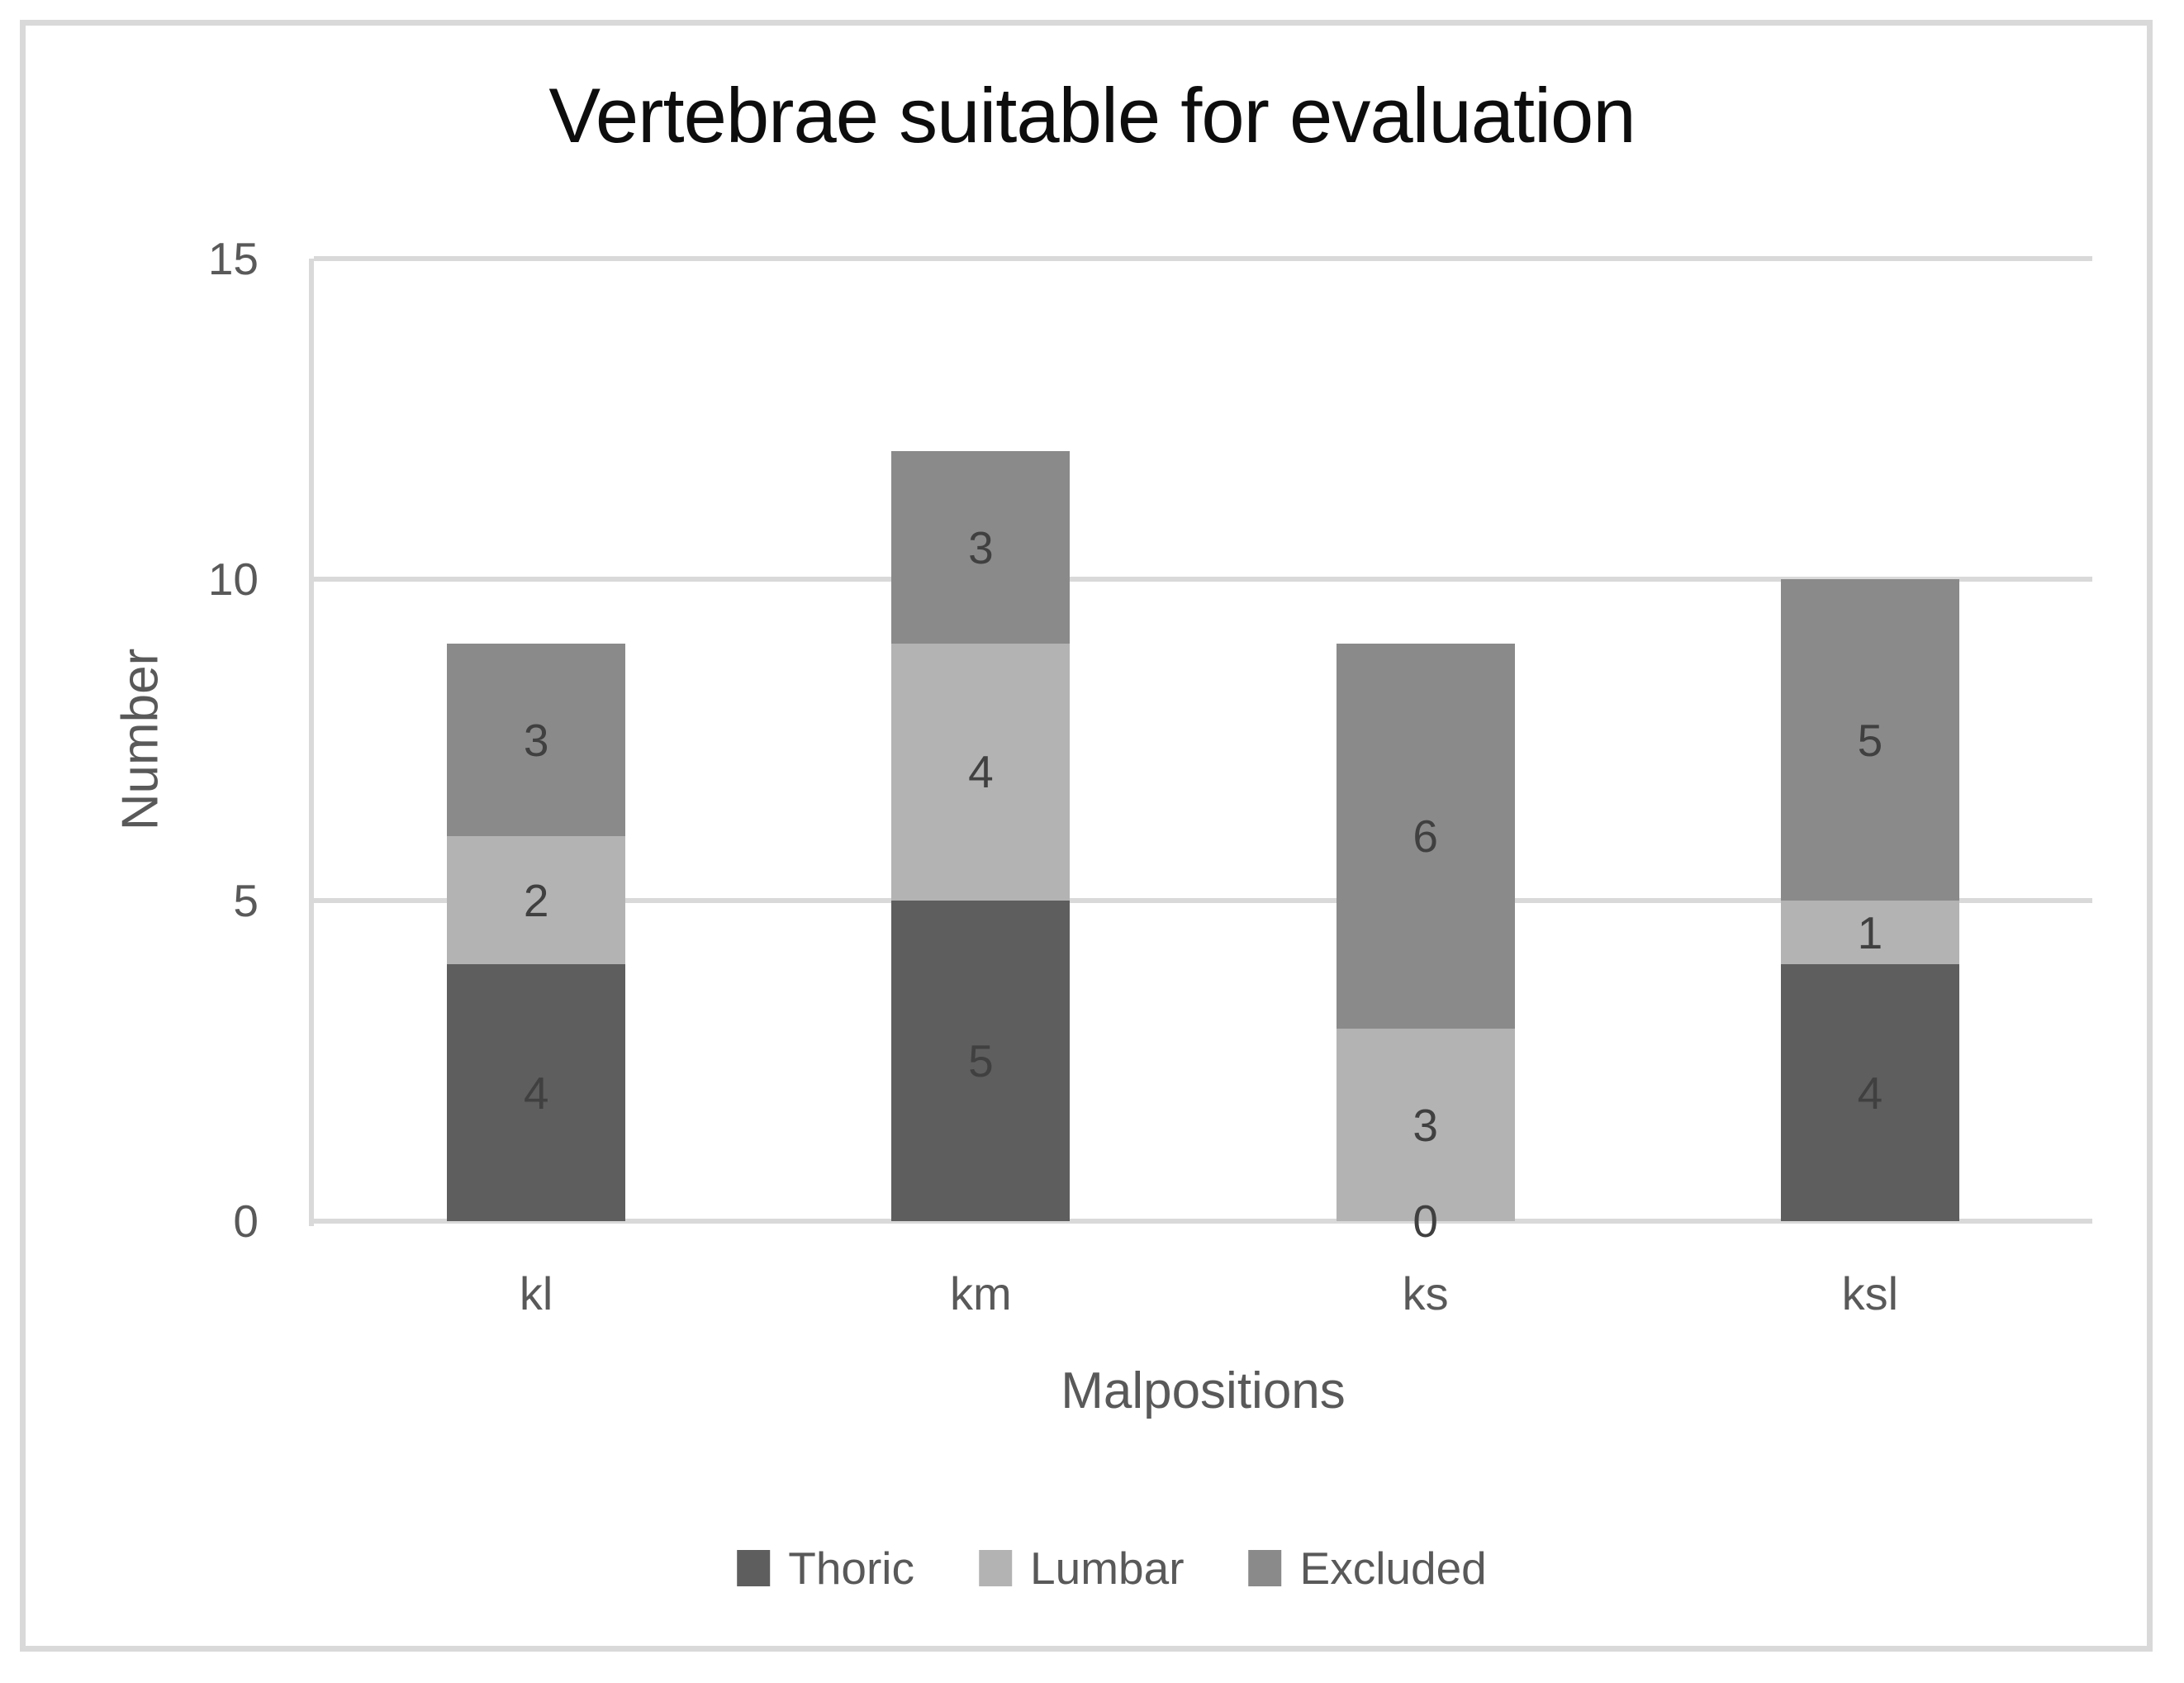  What do you see at coordinates (233, 580) in the screenshot?
I see `y-tick-label-10: 10` at bounding box center [233, 580].